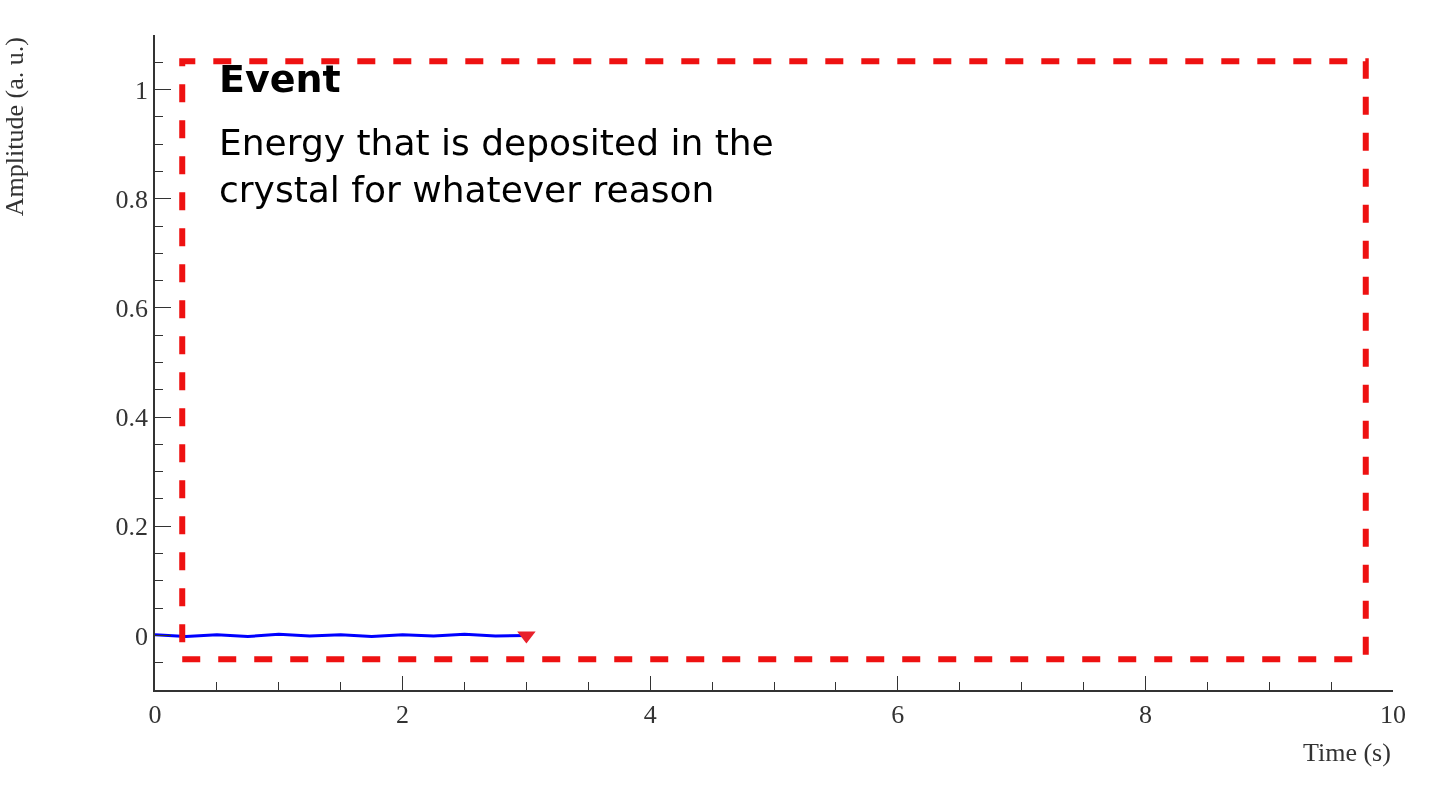  I want to click on x-tick-label: 2, so click(403, 714).